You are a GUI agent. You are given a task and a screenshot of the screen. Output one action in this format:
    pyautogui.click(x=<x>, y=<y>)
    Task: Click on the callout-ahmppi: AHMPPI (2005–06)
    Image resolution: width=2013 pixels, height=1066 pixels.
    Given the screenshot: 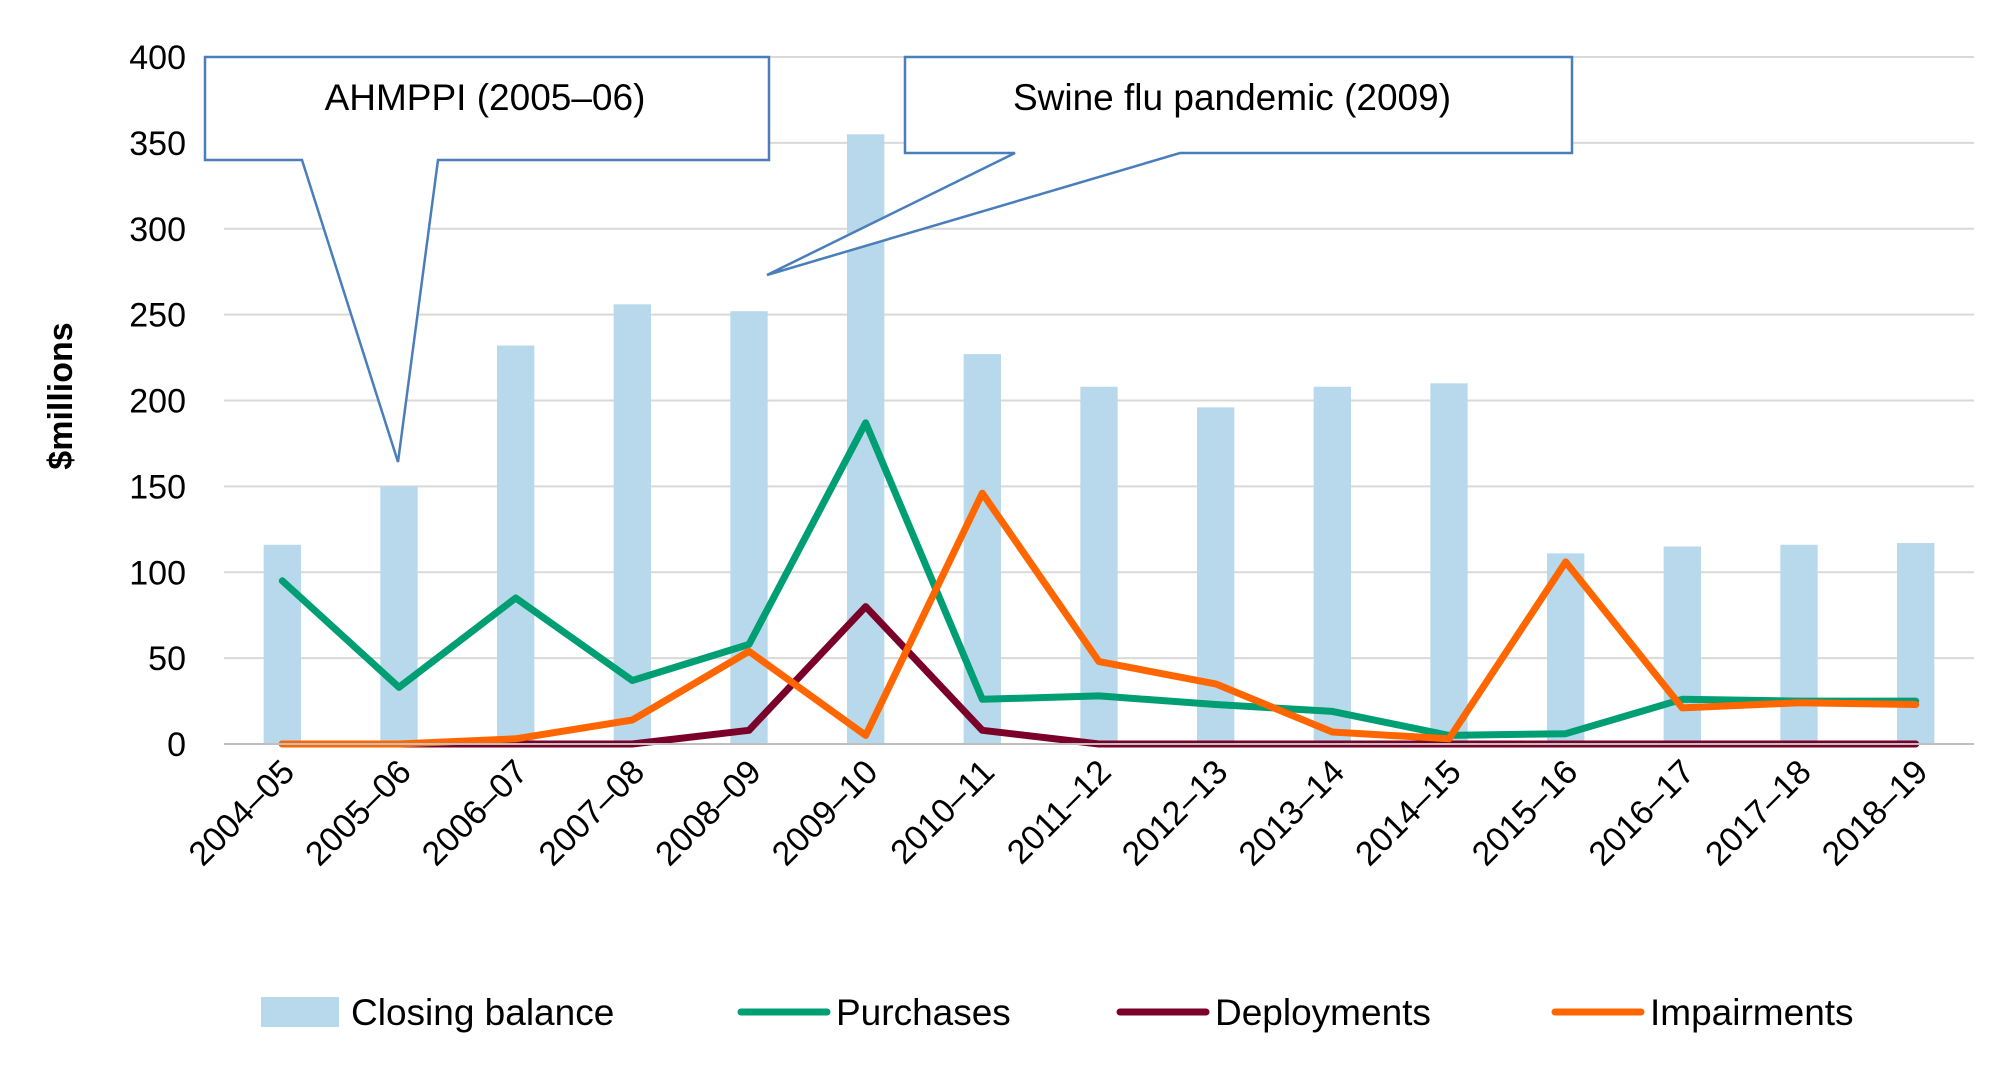 What is the action you would take?
    pyautogui.click(x=487, y=259)
    